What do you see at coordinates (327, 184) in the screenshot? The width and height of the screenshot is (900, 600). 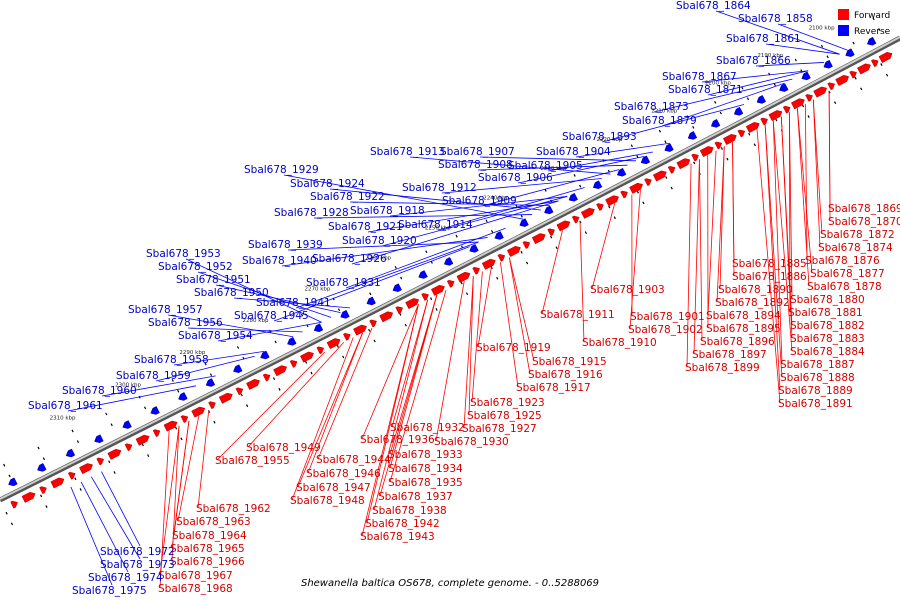 I see `reverse-gene-label: Sbal678_1924` at bounding box center [327, 184].